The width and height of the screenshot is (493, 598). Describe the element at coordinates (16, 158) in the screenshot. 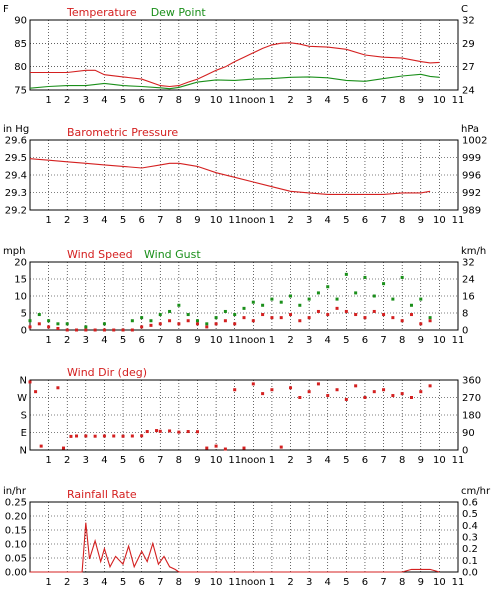

I see `y-tick-label-left: 29.5` at that location.